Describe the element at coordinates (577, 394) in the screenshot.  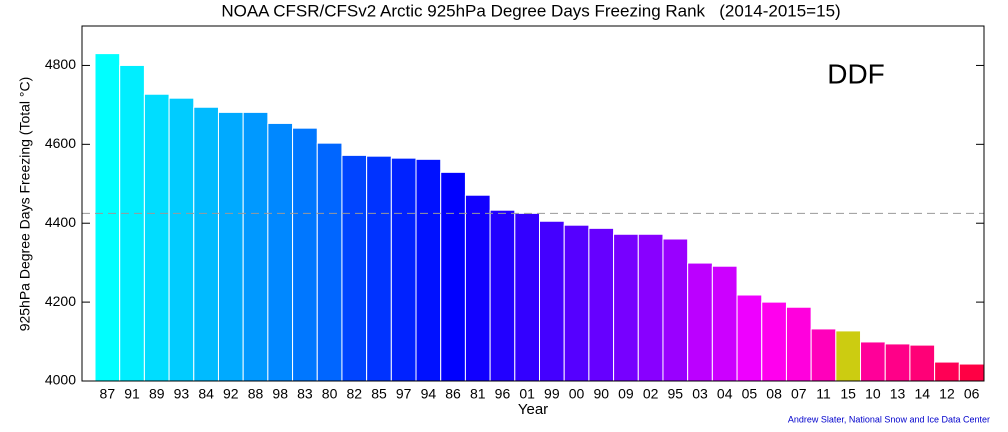
I see `x-tick-label: 00` at that location.